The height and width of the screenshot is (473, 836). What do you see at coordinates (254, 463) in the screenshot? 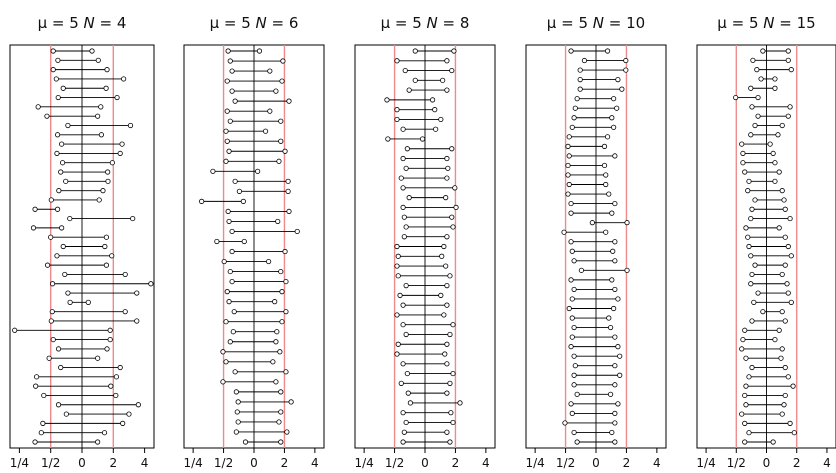
I see `x-tick-label: 0` at bounding box center [254, 463].